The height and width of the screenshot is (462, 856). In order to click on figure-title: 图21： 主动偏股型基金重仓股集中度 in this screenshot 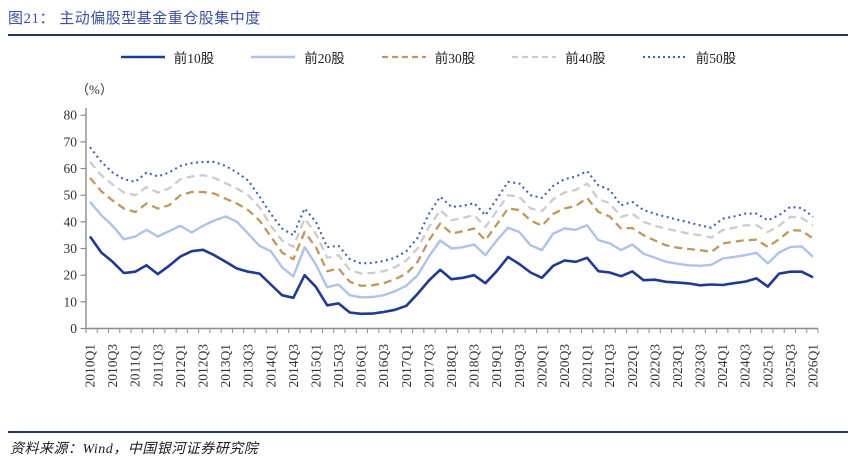, I will do `click(134, 19)`.